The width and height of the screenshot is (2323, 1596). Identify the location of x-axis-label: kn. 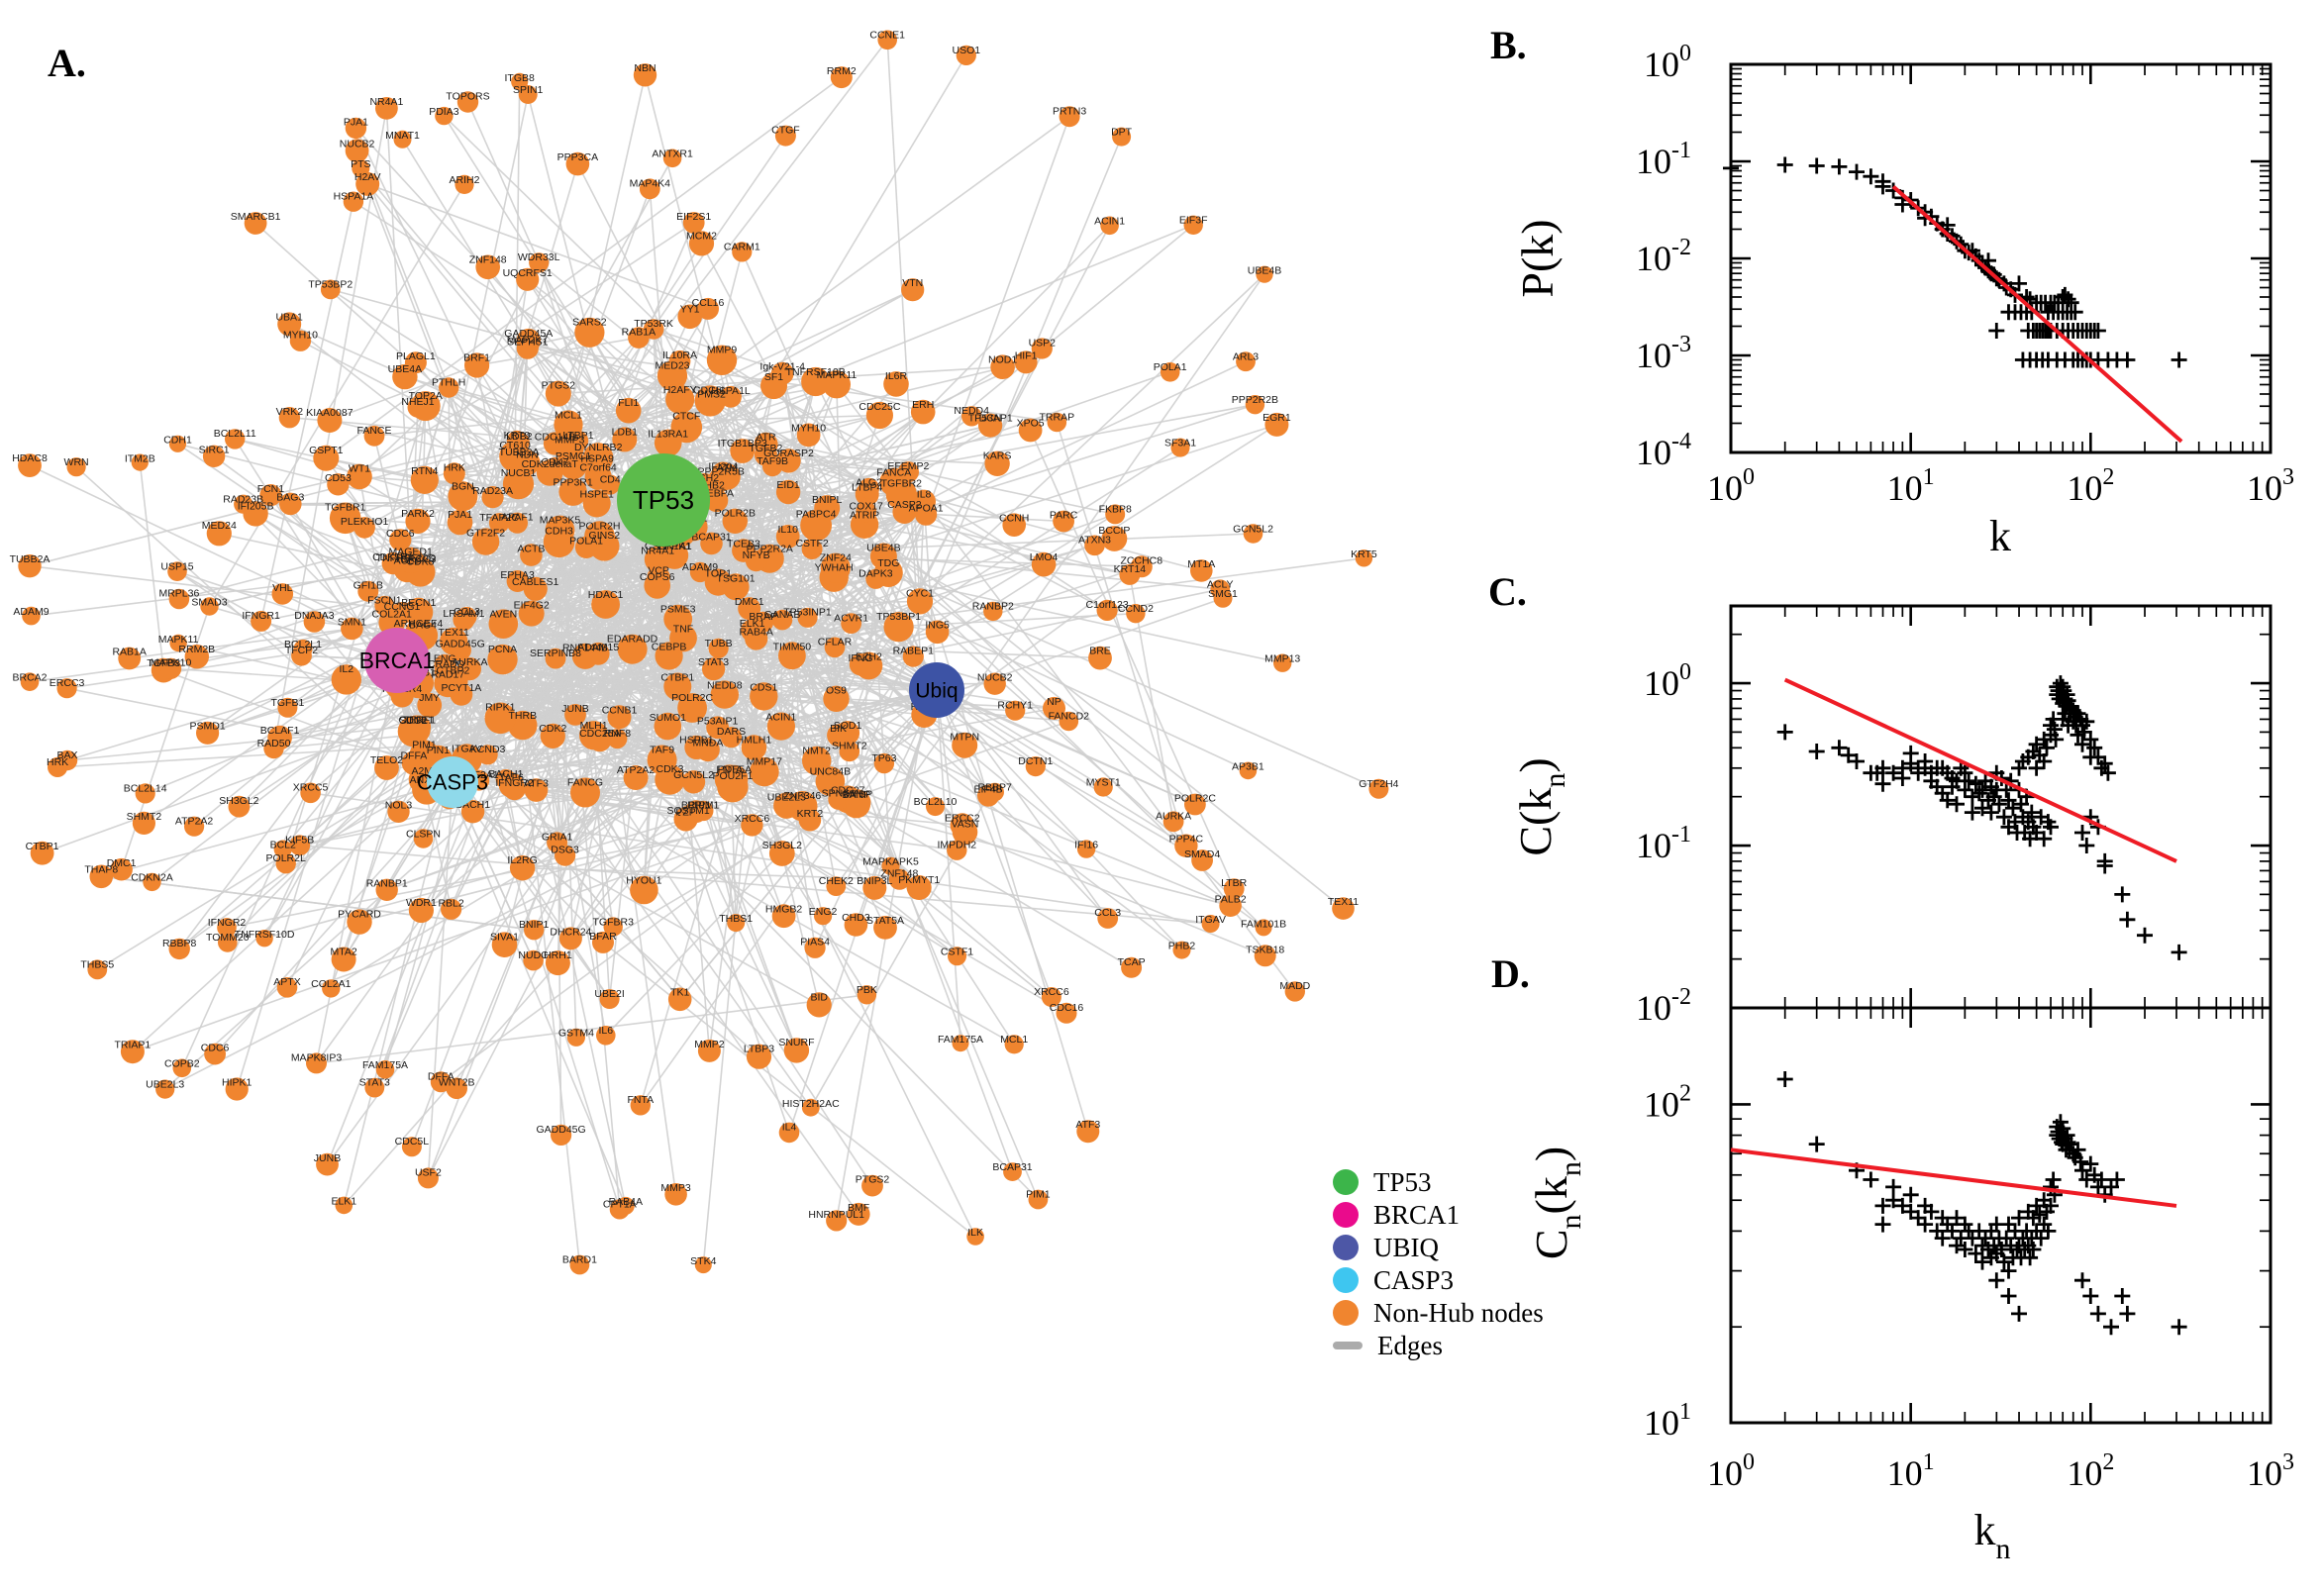
(1993, 1535).